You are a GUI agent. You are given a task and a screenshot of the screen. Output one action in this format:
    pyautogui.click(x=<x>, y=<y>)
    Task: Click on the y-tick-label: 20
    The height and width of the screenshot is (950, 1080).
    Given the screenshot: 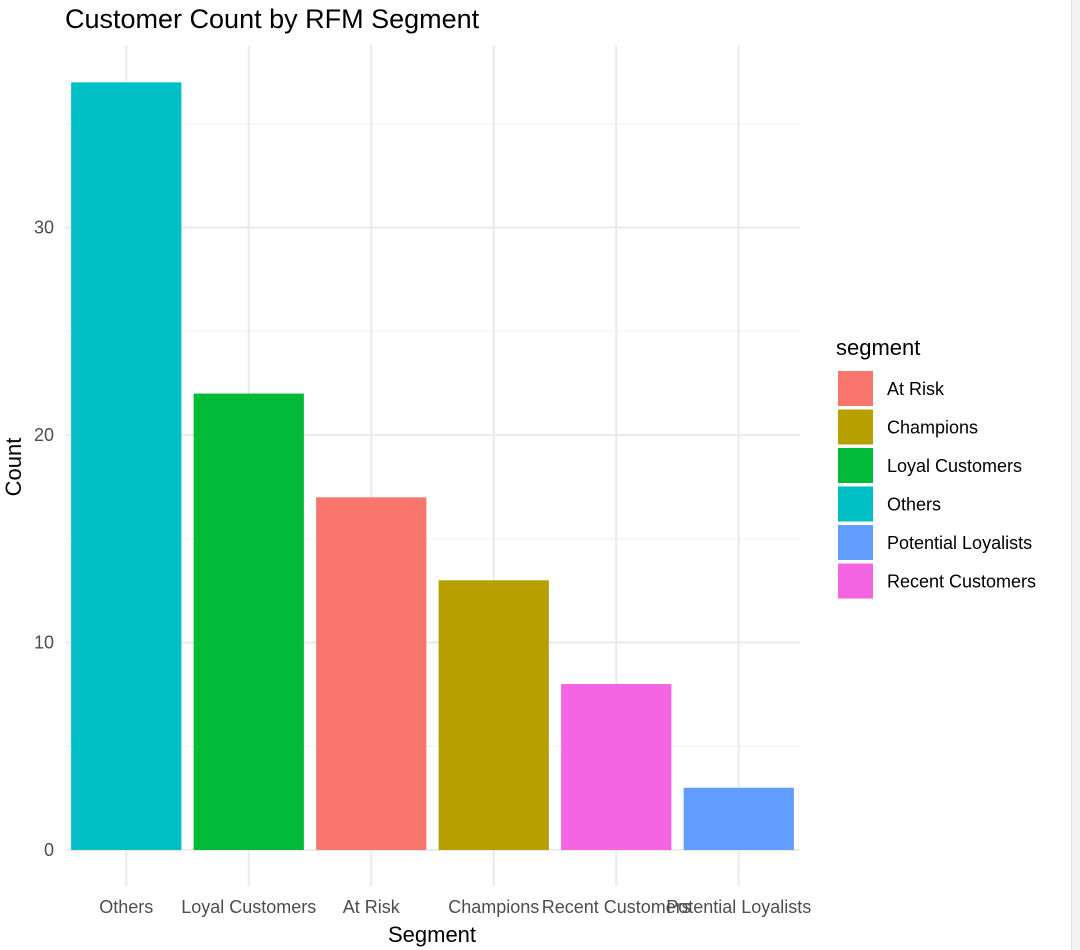 What is the action you would take?
    pyautogui.click(x=44, y=435)
    